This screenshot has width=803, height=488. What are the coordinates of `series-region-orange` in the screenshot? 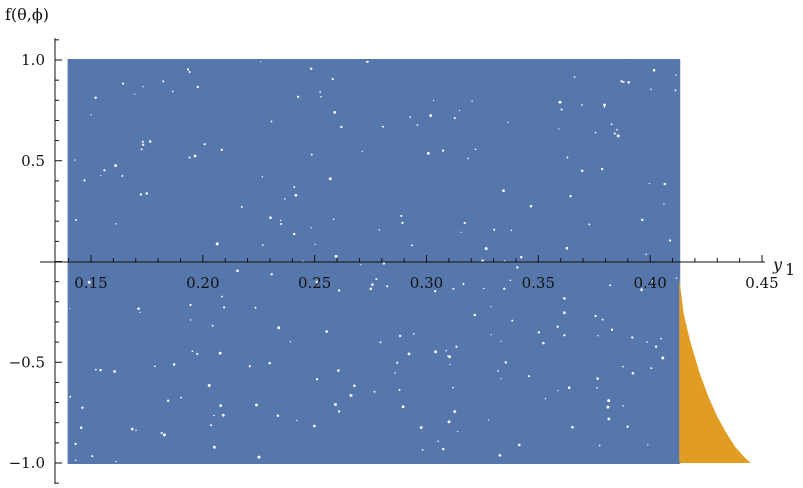 It's located at (715, 370).